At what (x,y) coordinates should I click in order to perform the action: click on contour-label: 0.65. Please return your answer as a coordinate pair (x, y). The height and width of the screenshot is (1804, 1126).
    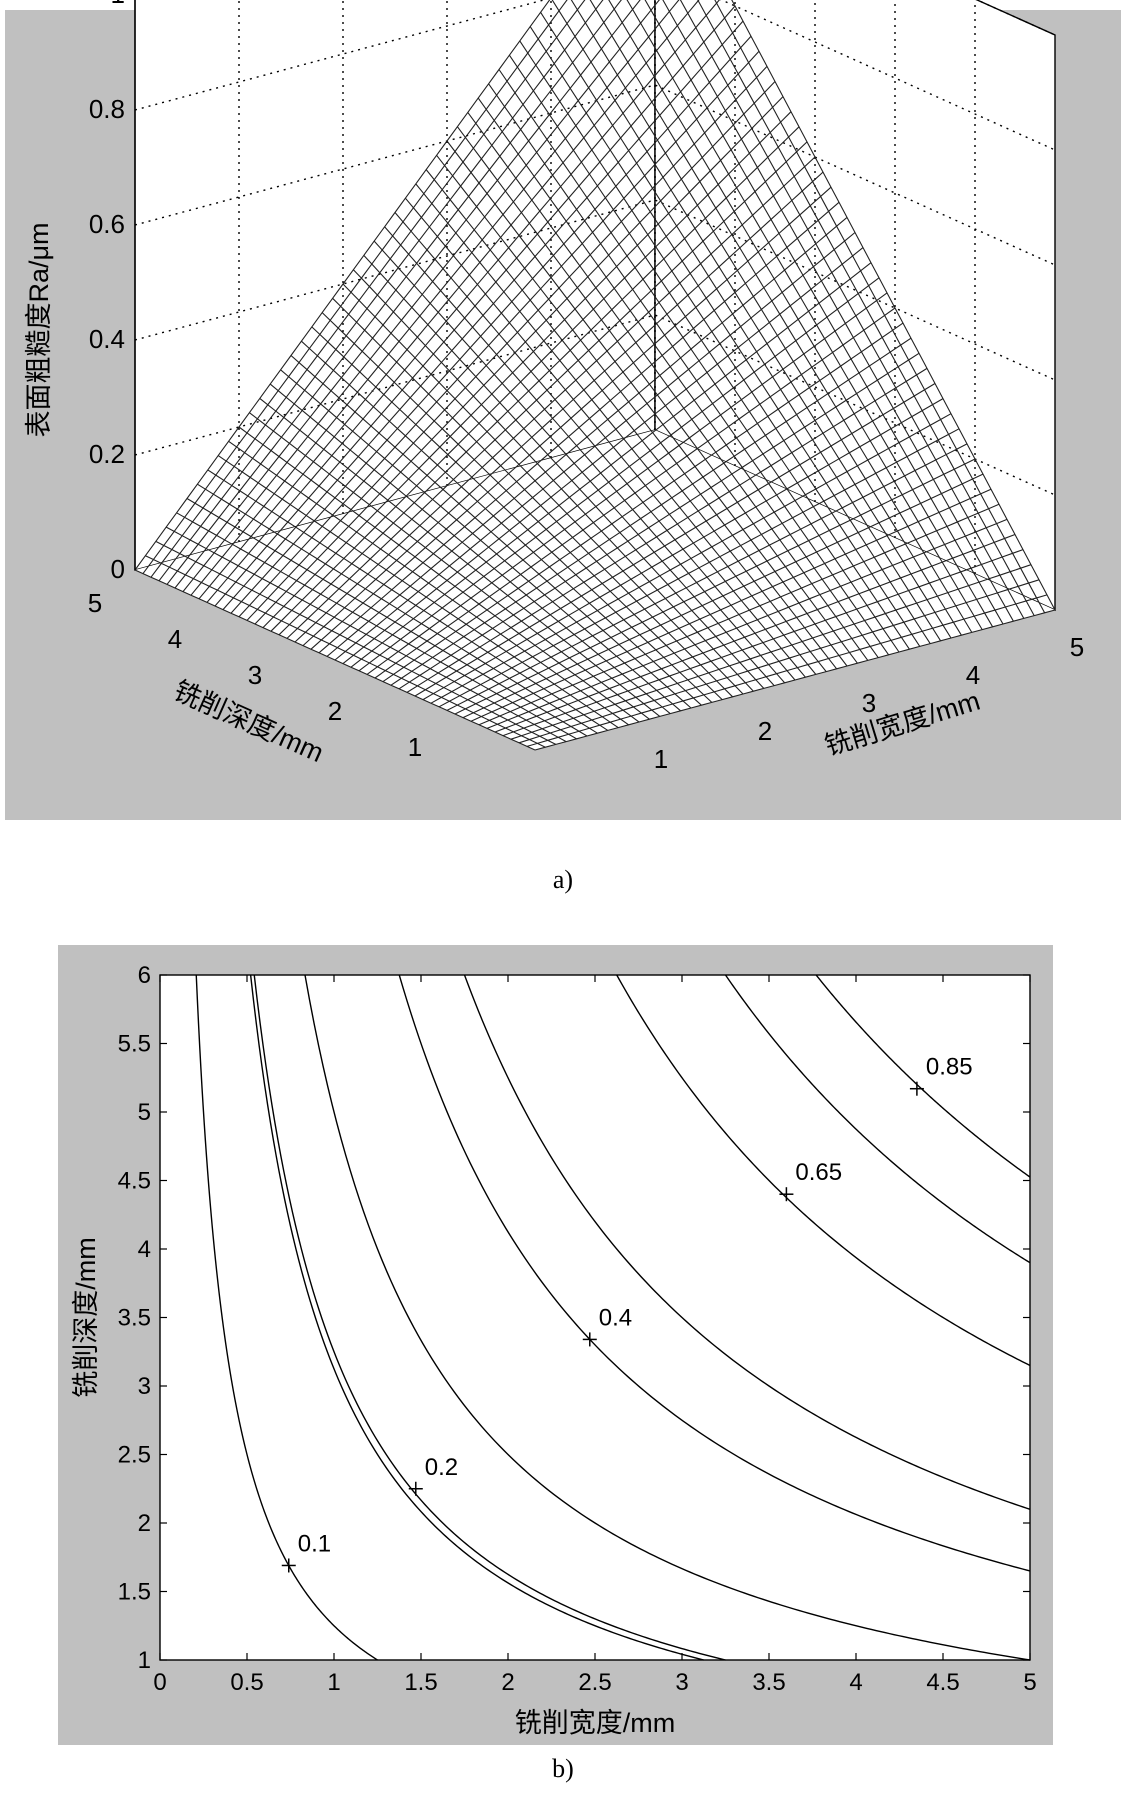
    Looking at the image, I should click on (818, 1172).